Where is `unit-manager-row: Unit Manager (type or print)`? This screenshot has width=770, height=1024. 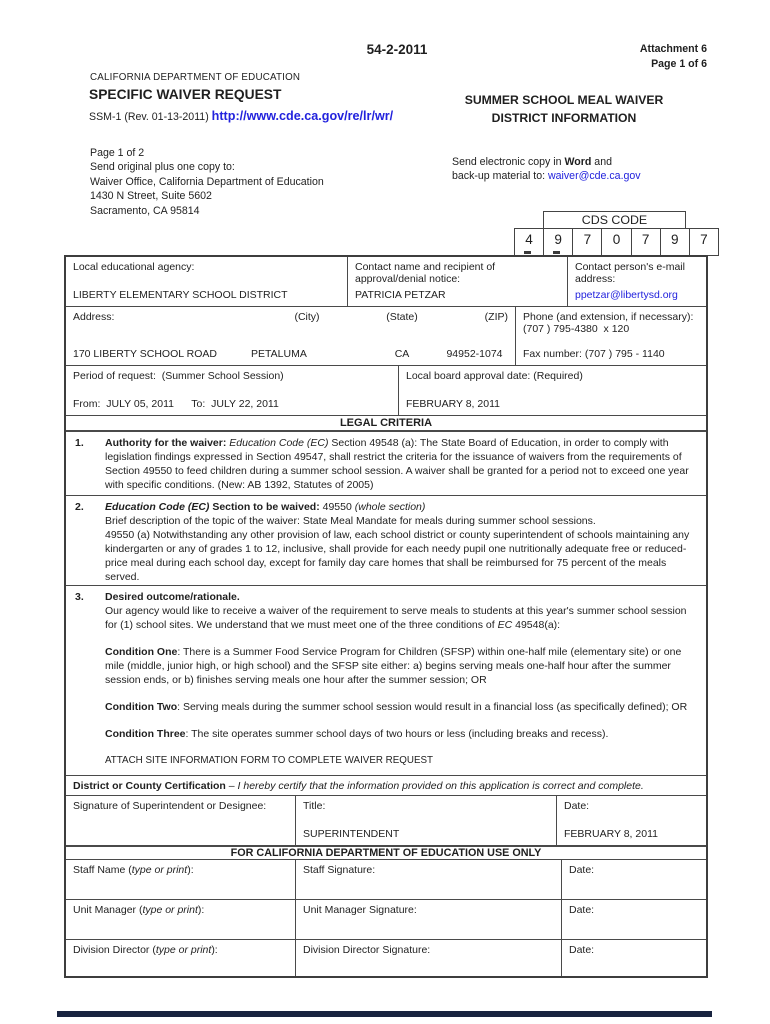
unit-manager-row: Unit Manager (type or print) is located at coordinates (386, 919).